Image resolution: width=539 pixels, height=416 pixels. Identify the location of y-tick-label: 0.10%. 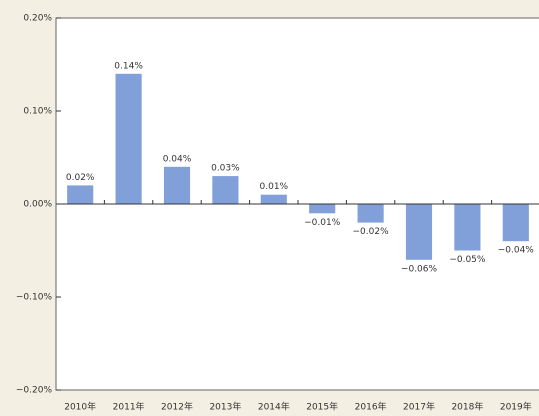
(37, 112).